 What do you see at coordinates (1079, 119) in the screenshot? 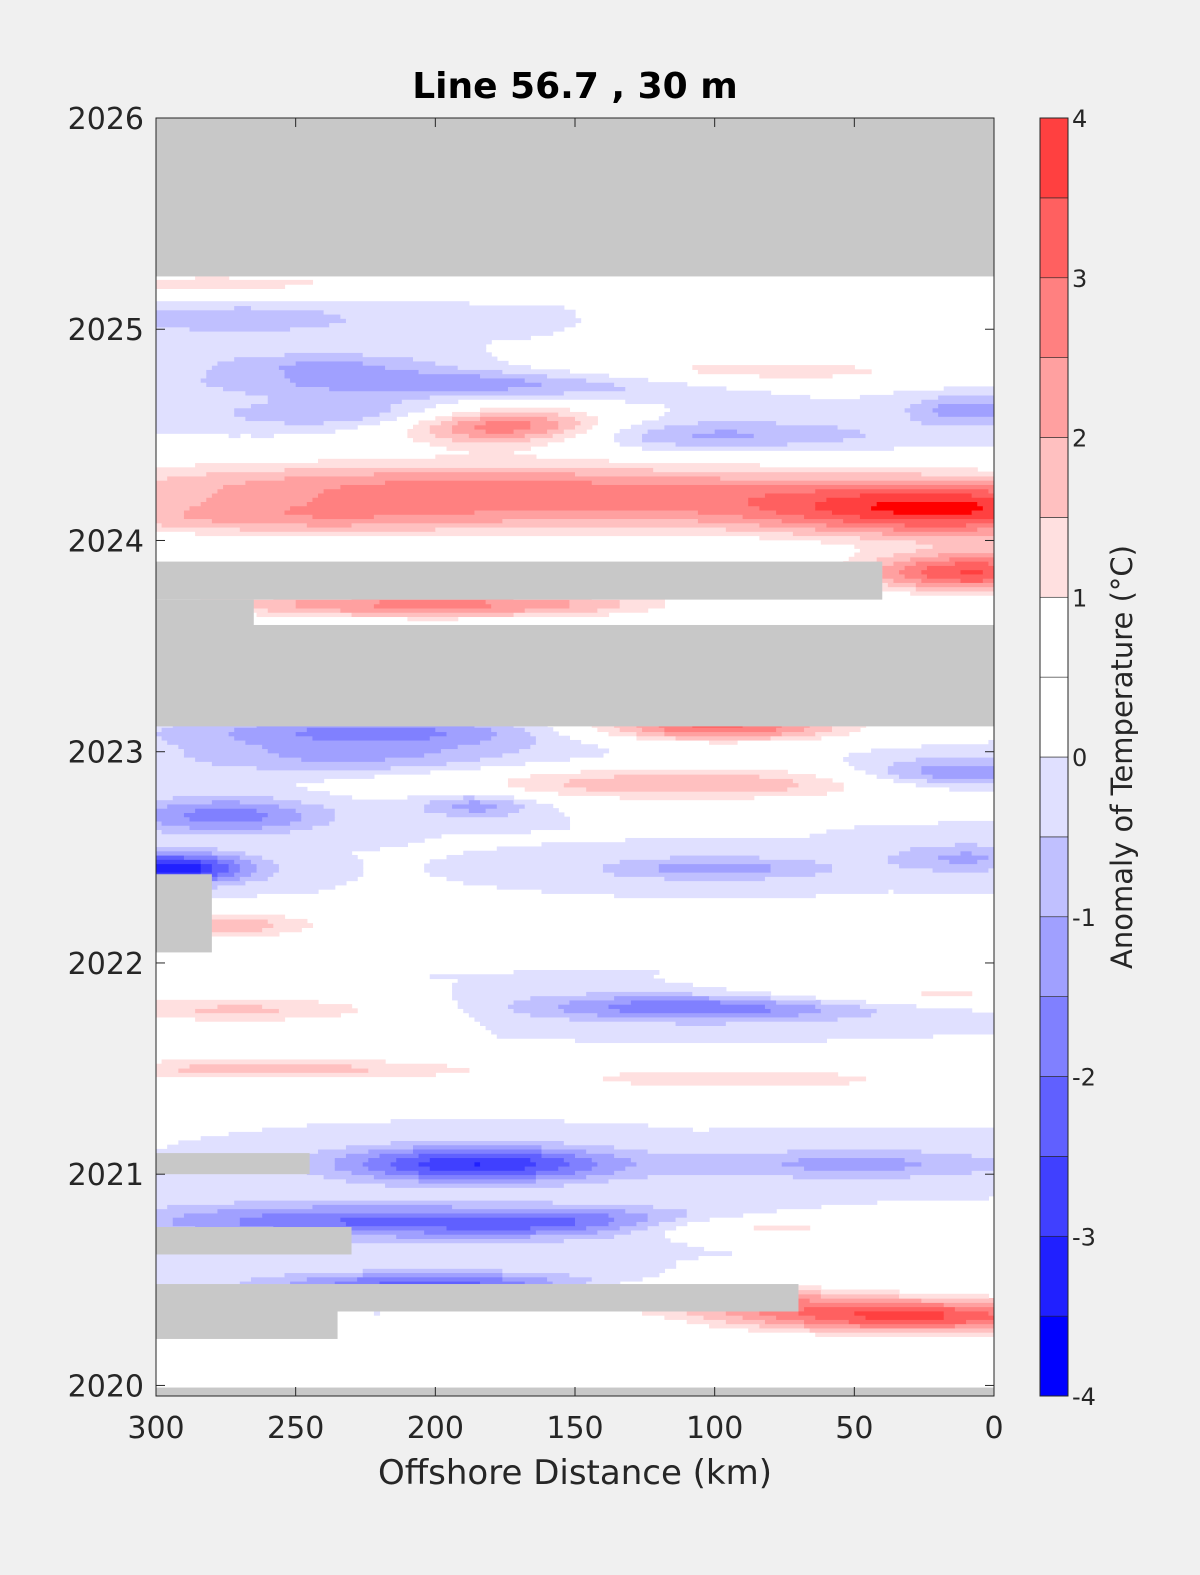
I see `colorbar-tick-label: 4` at bounding box center [1079, 119].